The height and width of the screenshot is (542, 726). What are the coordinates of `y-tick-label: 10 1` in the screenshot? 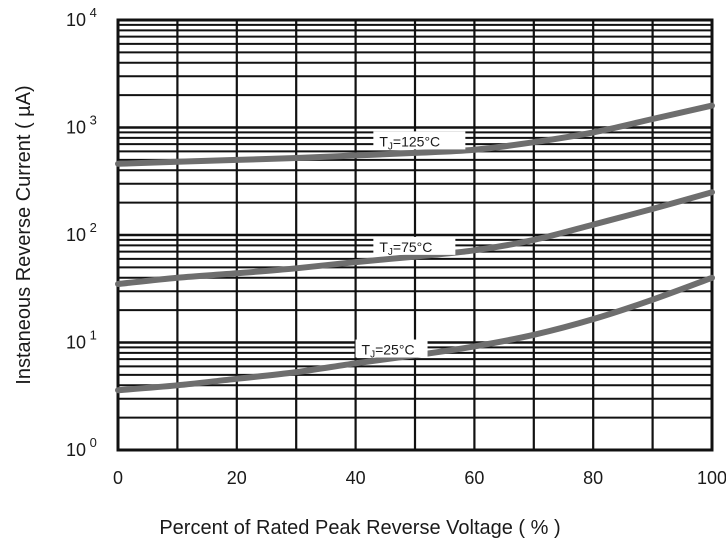 It's located at (81, 340).